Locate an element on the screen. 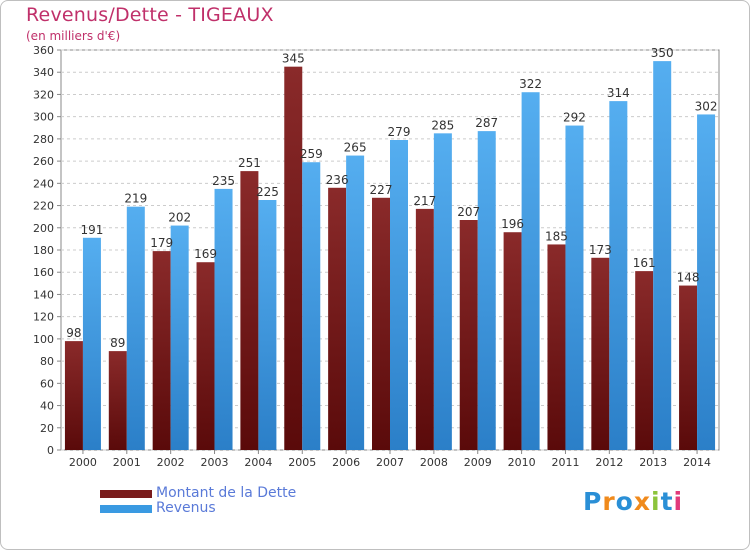 This screenshot has height=550, width=750. x-tick-label: 2007 is located at coordinates (390, 462).